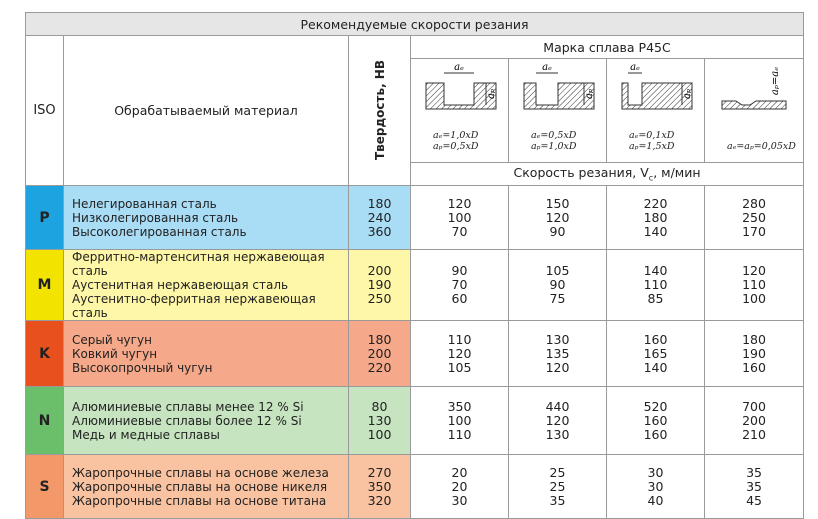  Describe the element at coordinates (557, 472) in the screenshot. I see `speed-value: 25` at that location.